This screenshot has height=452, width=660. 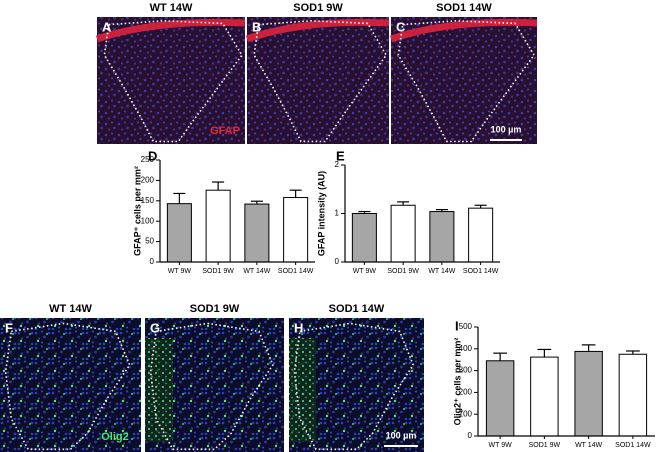 What do you see at coordinates (149, 241) in the screenshot?
I see `y-tick-label: 50` at bounding box center [149, 241].